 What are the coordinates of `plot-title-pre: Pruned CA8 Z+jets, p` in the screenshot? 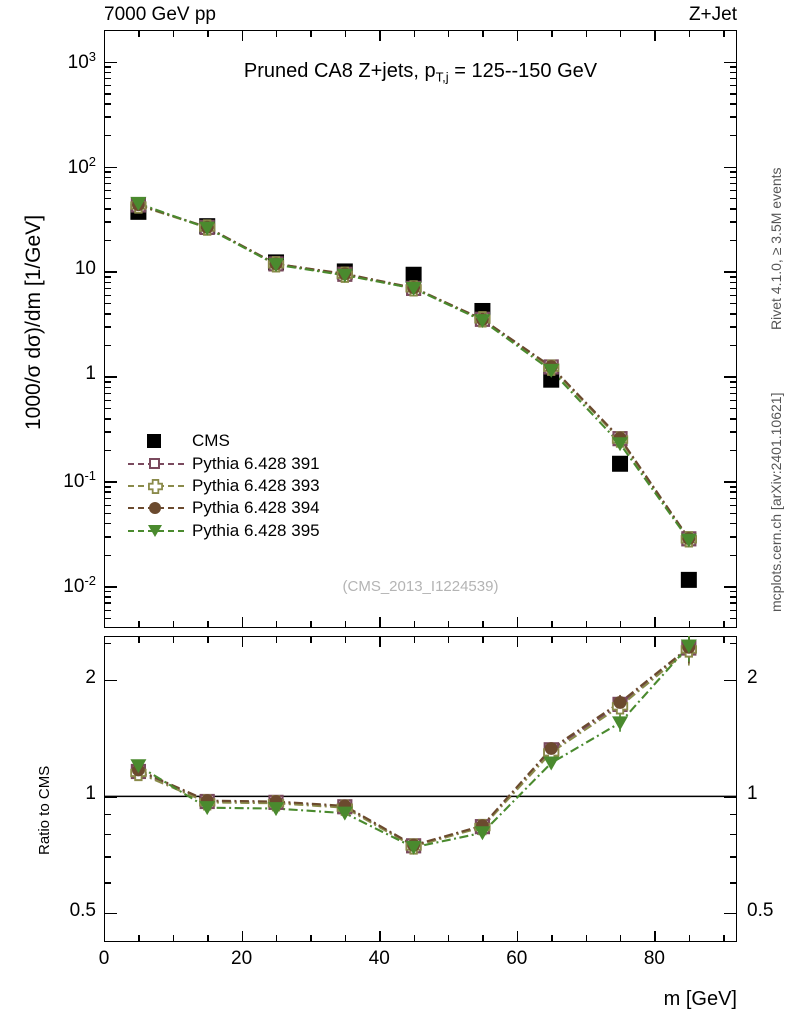 It's located at (339, 71).